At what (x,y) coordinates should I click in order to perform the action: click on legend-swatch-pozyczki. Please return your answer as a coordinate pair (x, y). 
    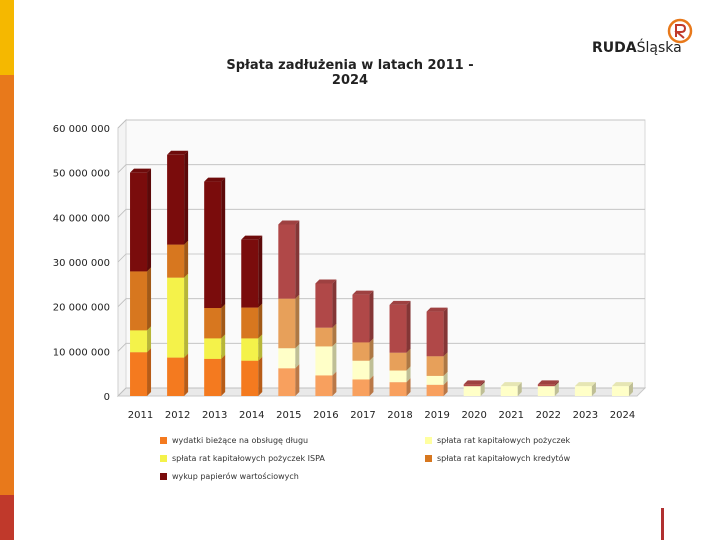
    Looking at the image, I should click on (428, 440).